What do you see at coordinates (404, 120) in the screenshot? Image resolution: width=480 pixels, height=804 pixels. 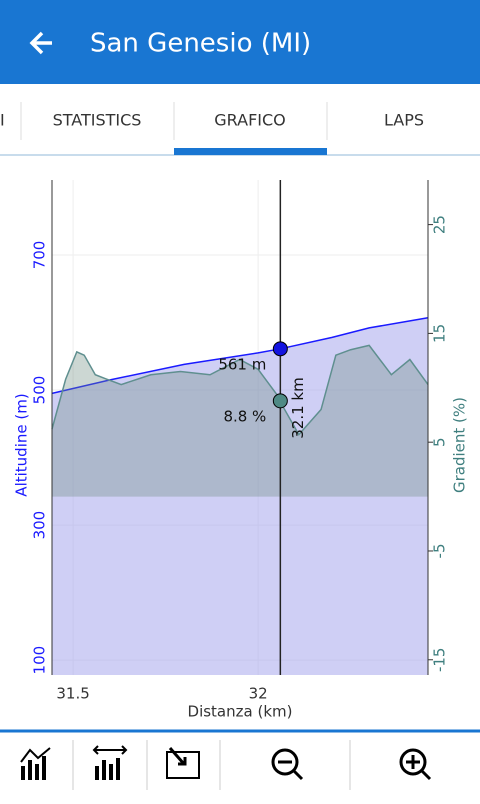 I see `tab: LAPS` at bounding box center [404, 120].